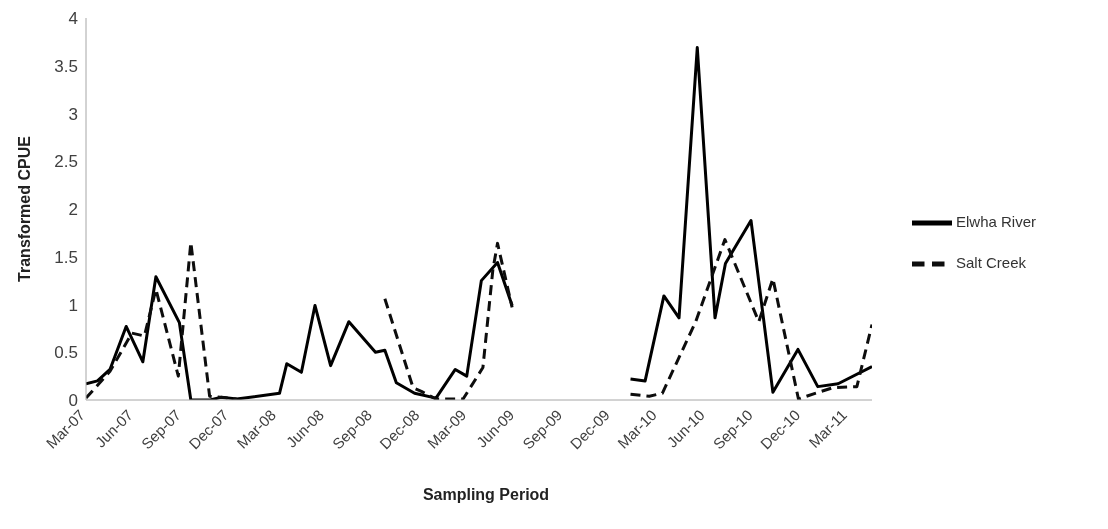  Describe the element at coordinates (73, 401) in the screenshot. I see `y-tick-label: 0` at that location.